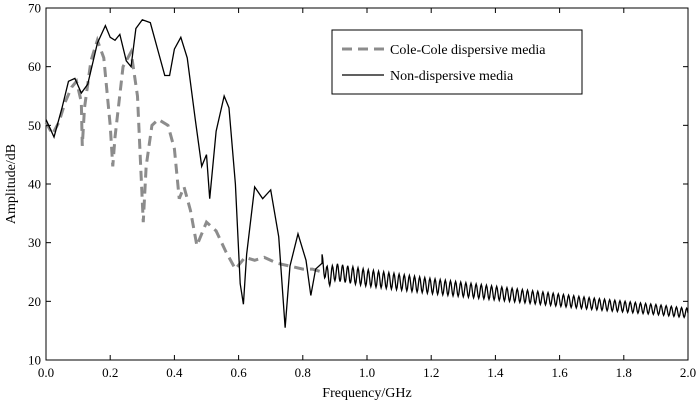 The width and height of the screenshot is (700, 404). What do you see at coordinates (34, 66) in the screenshot?
I see `y-tick-label: 60` at bounding box center [34, 66].